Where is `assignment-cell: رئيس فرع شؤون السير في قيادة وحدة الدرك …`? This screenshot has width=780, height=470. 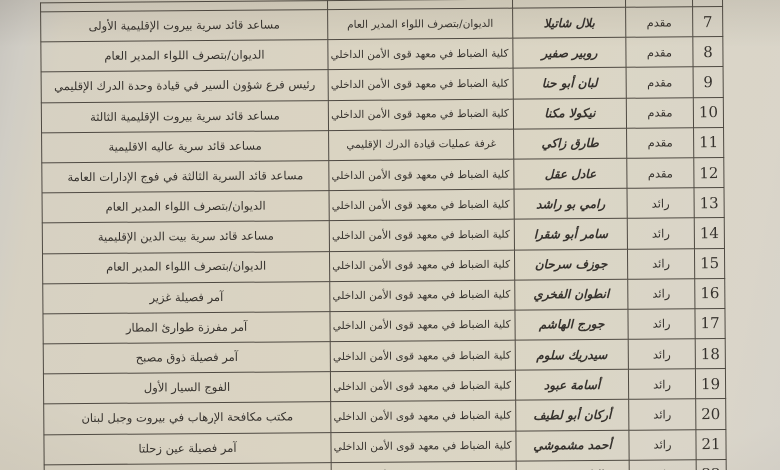
assignment-cell: رئيس فرع شؤون السير في قيادة وحدة الدرك … is located at coordinates (185, 86).